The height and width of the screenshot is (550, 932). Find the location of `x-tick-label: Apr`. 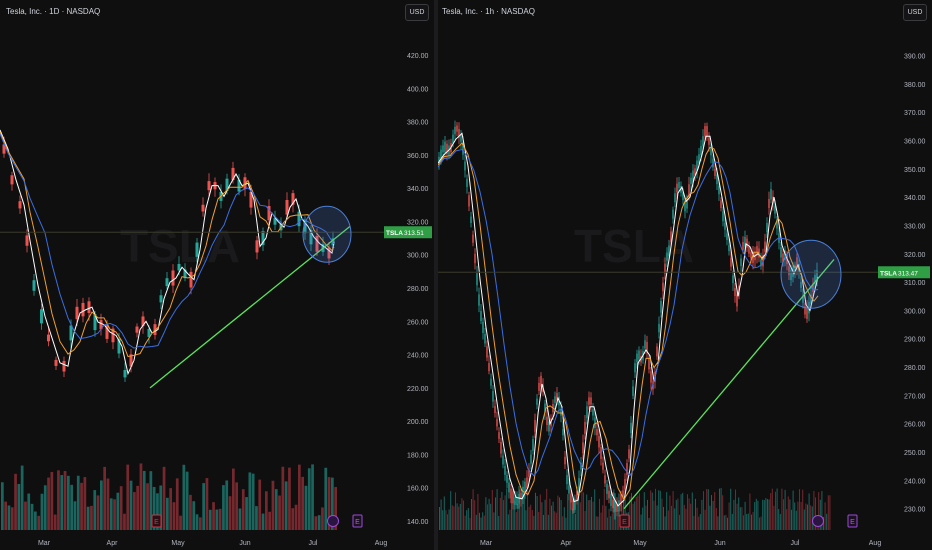

x-tick-label: Apr is located at coordinates (113, 543).